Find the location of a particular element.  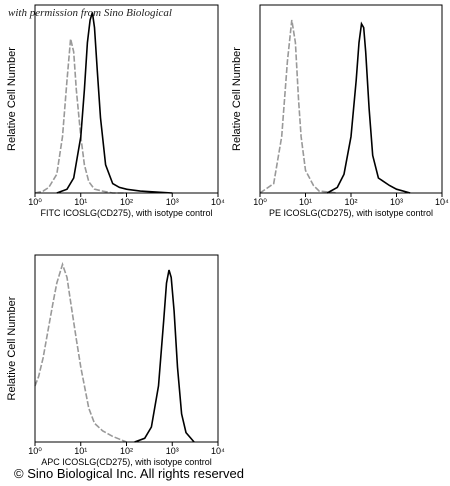

watermark: with permission from Sino Biological is located at coordinates (90, 13).